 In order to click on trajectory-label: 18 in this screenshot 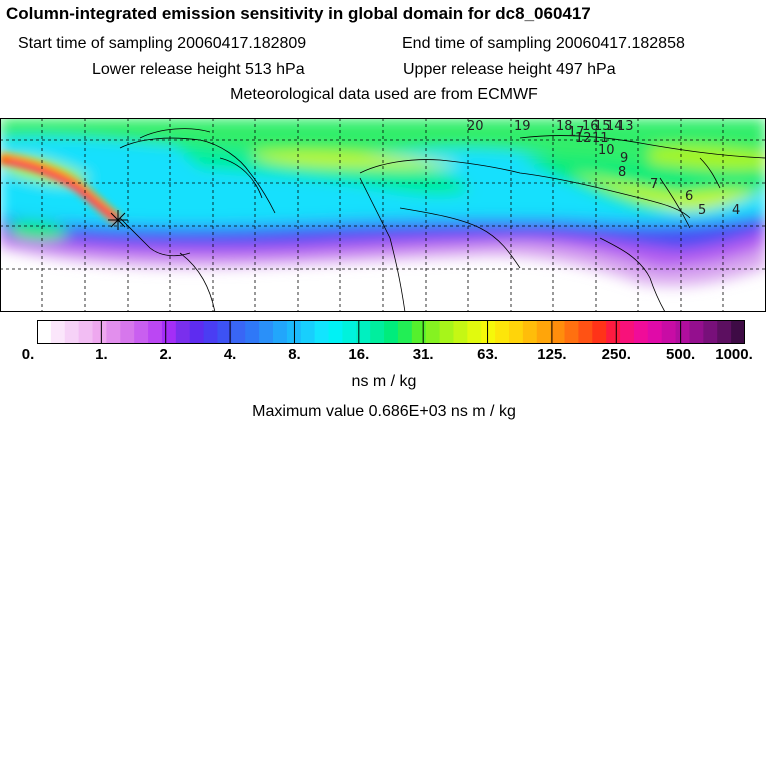, I will do `click(564, 126)`.